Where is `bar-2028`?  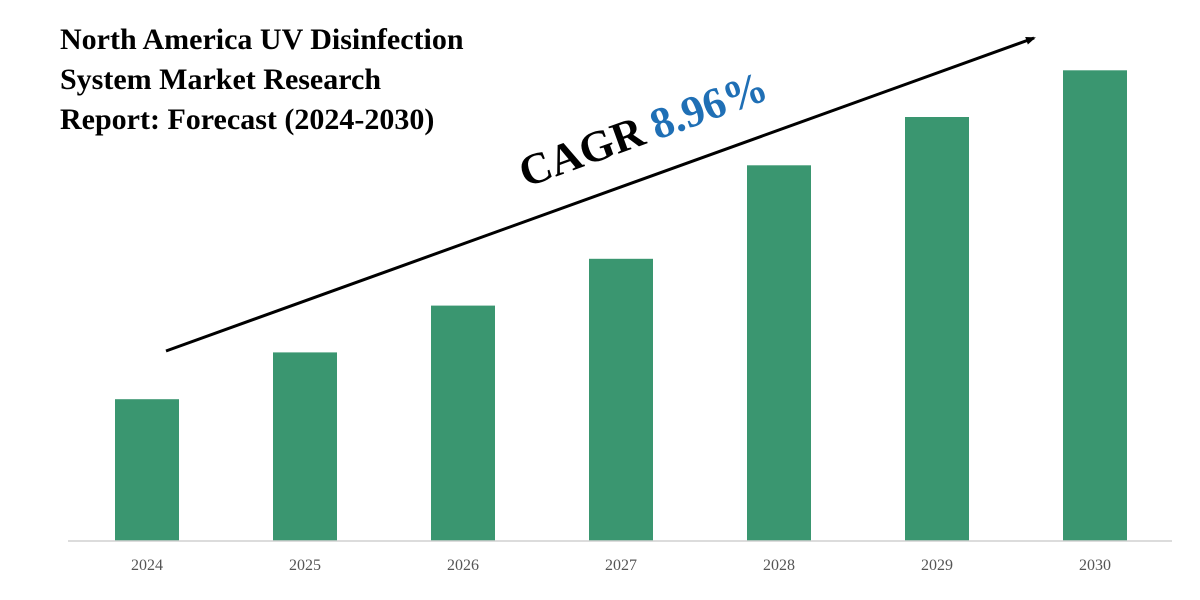
bar-2028 is located at coordinates (779, 353).